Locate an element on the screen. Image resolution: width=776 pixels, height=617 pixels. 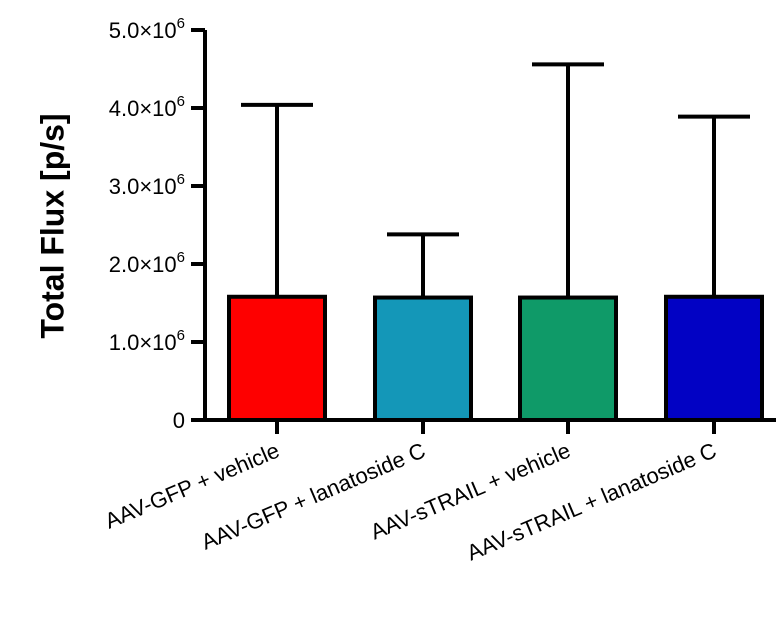
y-tick-label-2: 2.0×10⁶ is located at coordinates (147, 263).